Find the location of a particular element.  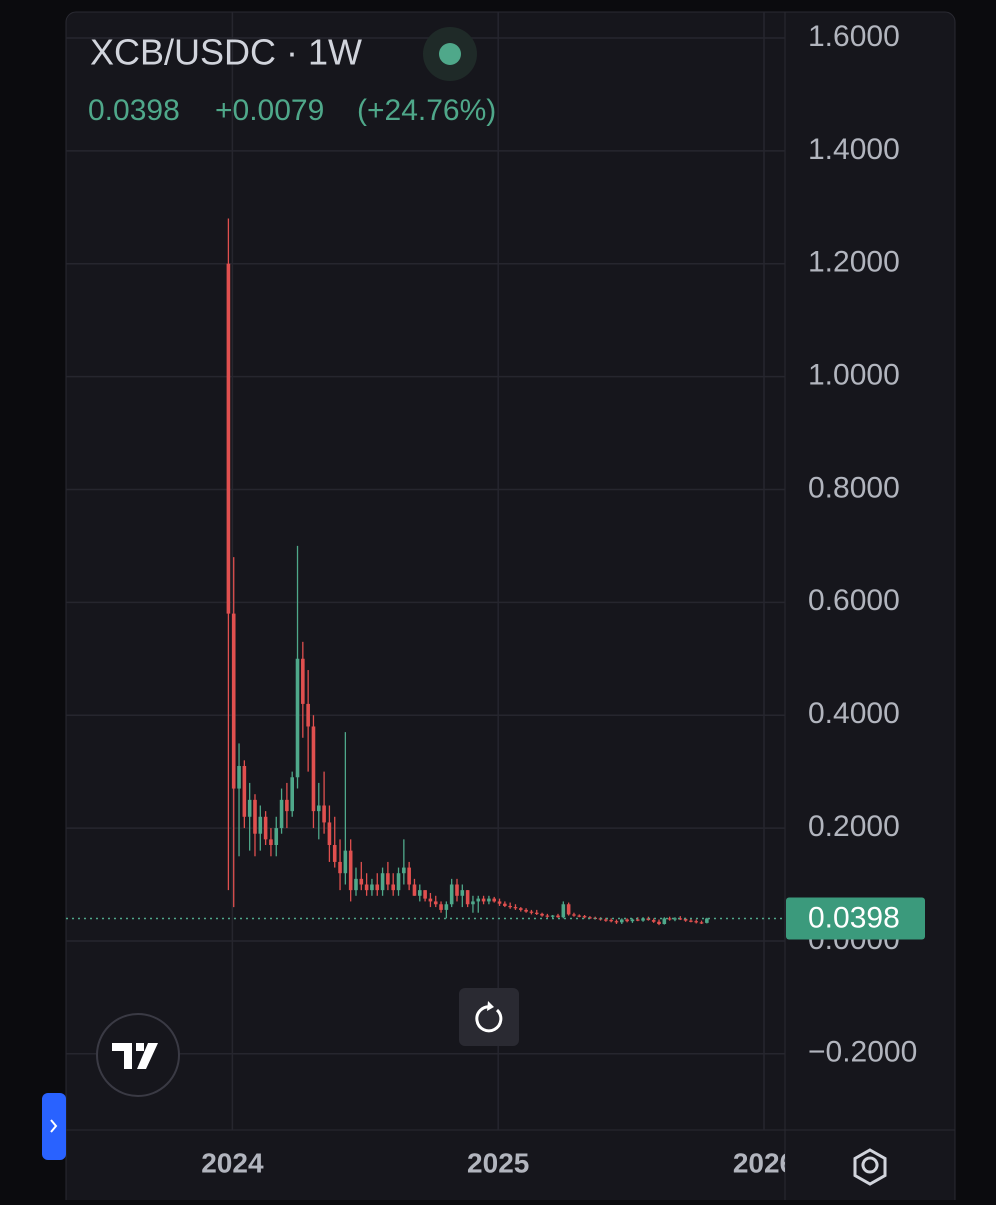

reset-bg is located at coordinates (489, 1017).